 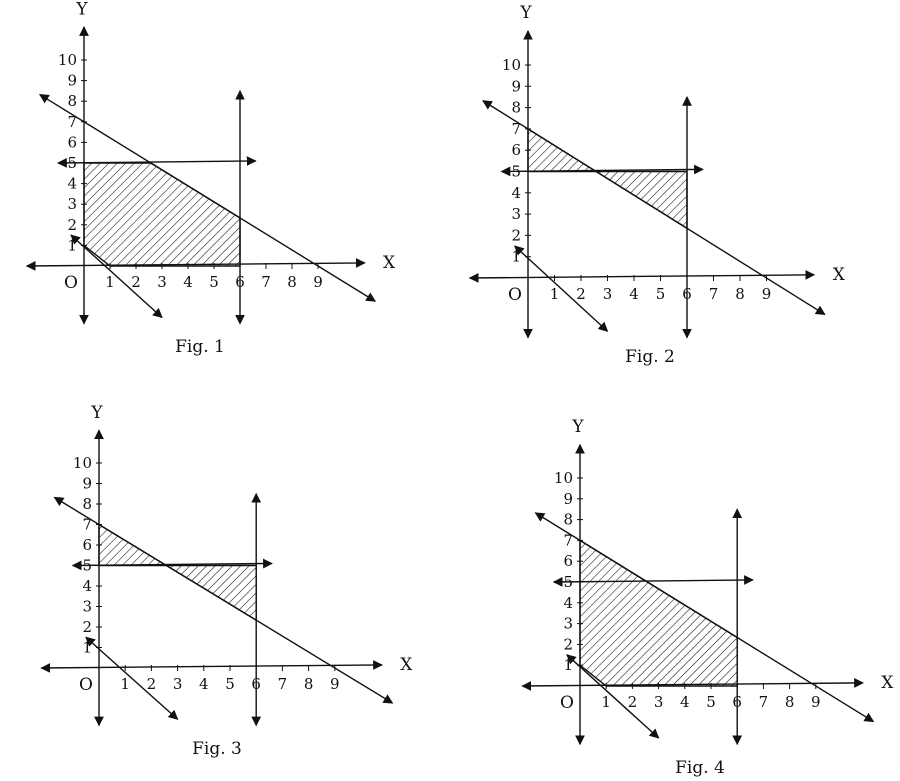 I want to click on figure-caption: Fig. 1, so click(x=200, y=347).